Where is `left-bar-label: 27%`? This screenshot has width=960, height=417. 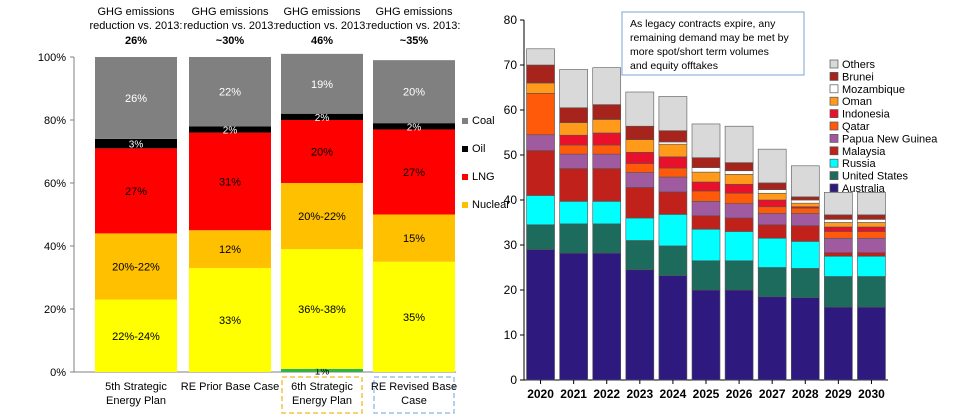
left-bar-label: 27% is located at coordinates (136, 192).